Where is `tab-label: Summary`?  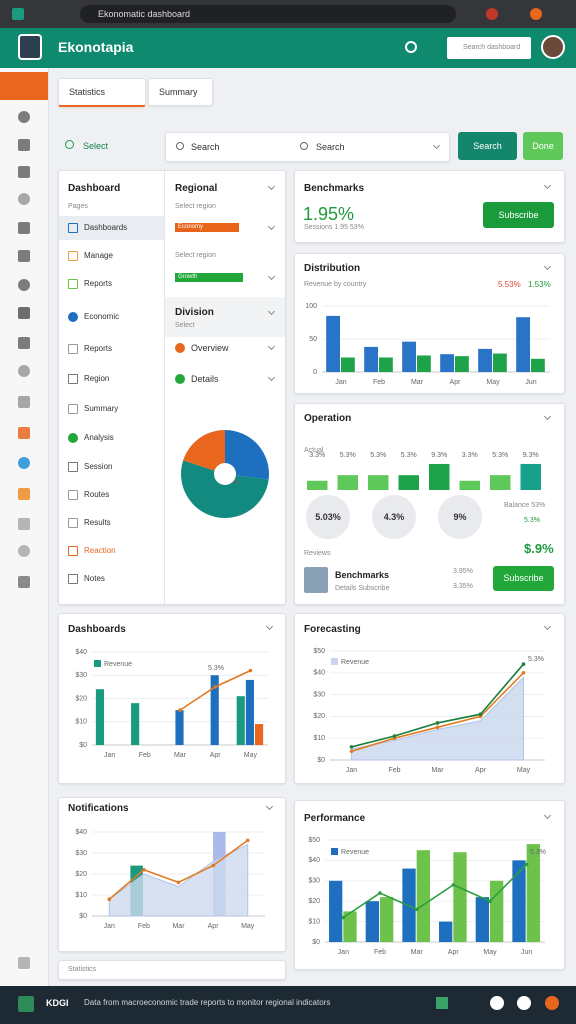
tab-label: Summary is located at coordinates (178, 92).